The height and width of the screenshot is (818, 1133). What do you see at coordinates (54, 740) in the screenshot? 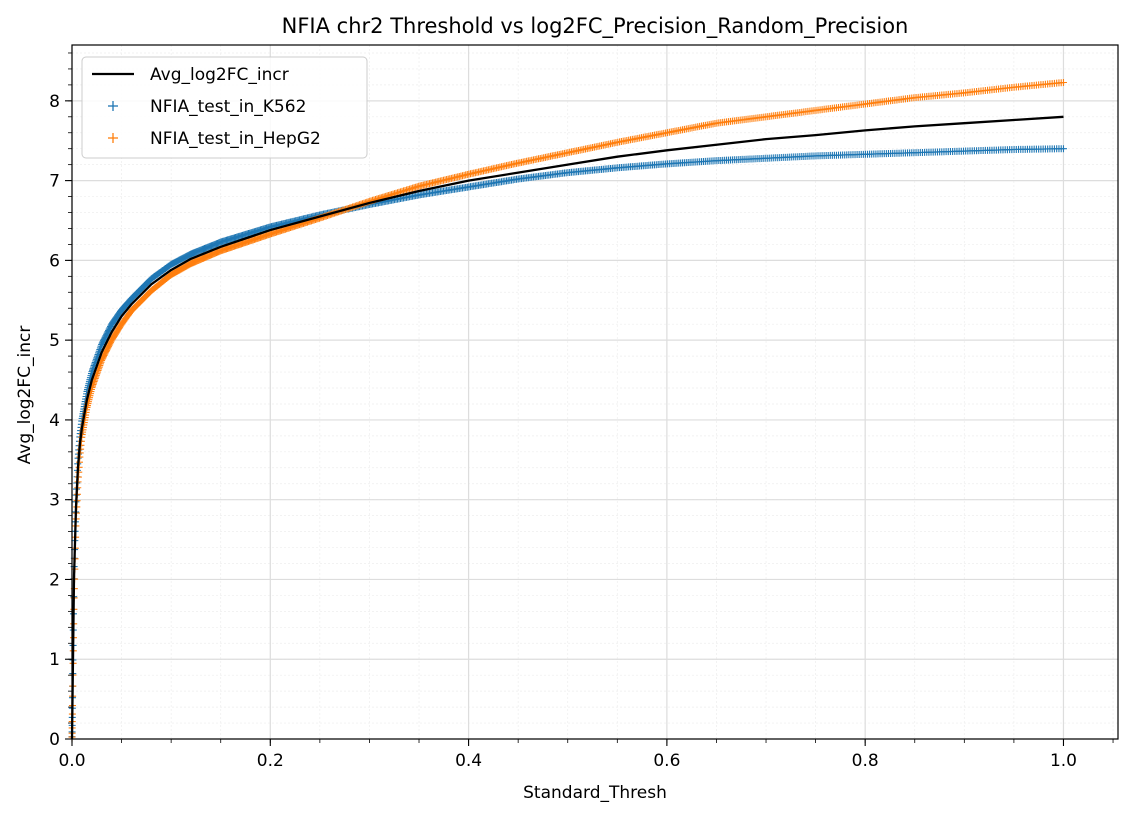
I see `y-tick-label: 0` at bounding box center [54, 740].